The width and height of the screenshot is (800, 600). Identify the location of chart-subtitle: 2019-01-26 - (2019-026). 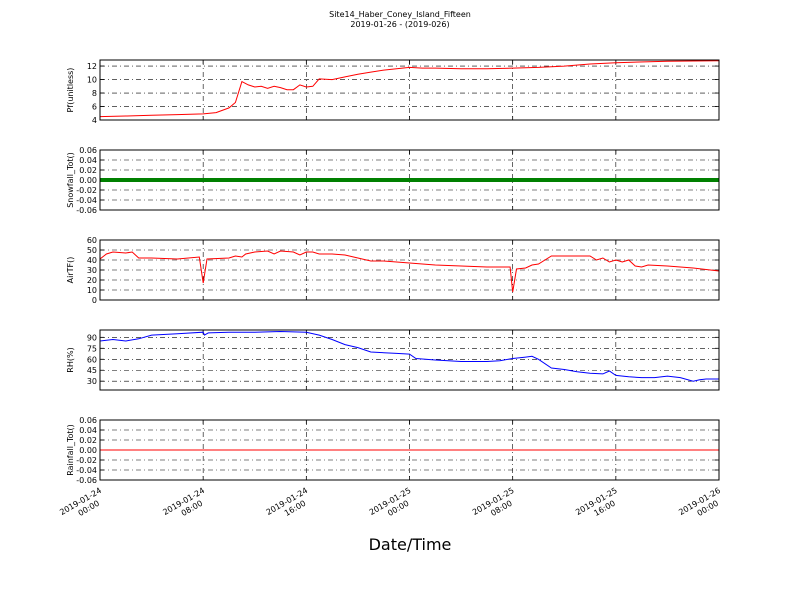
(399, 24).